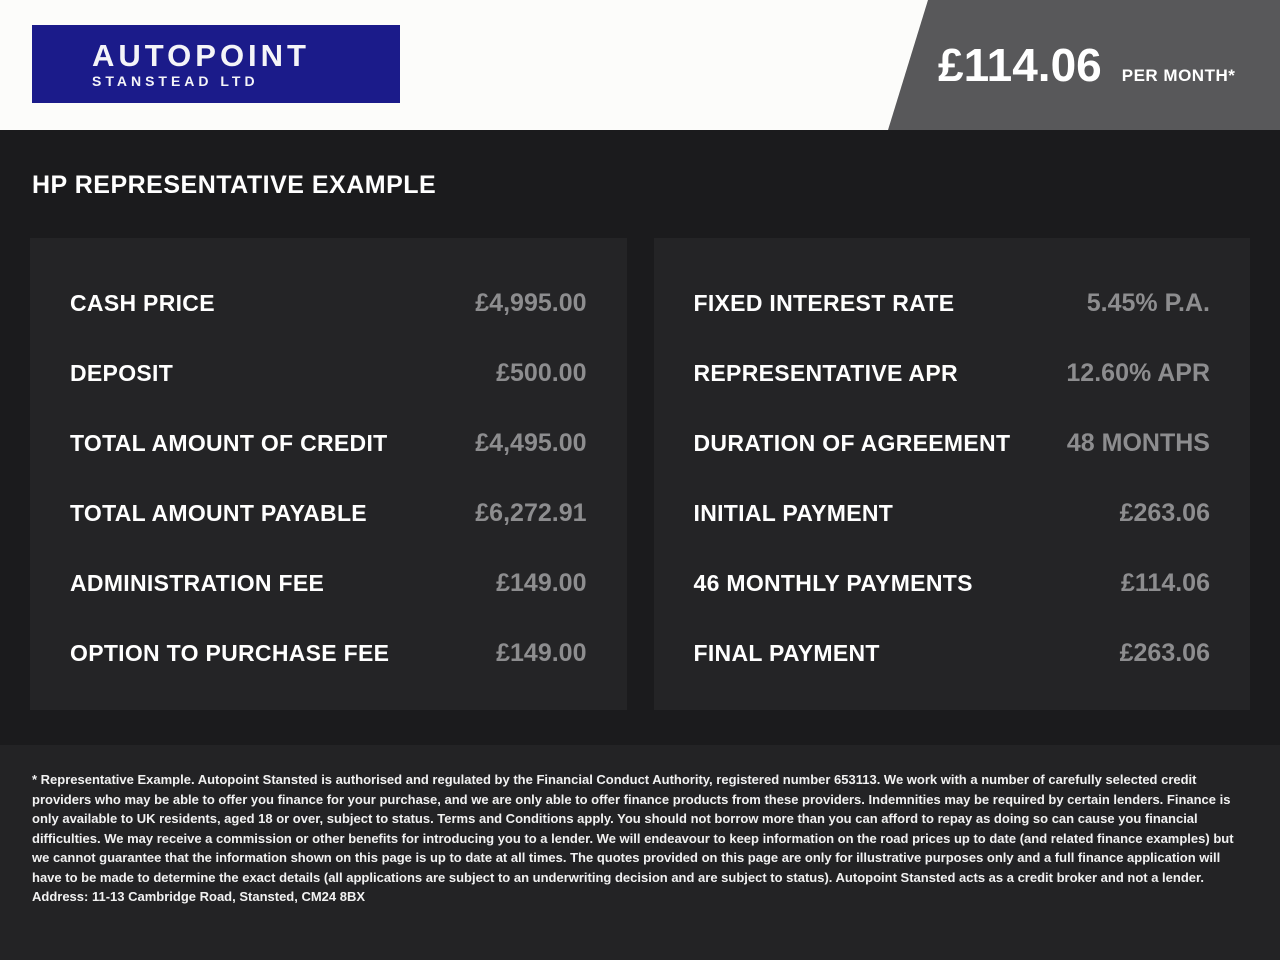 This screenshot has height=960, width=1280. I want to click on finance-row: FIXED INTEREST RATE 5.45% P.A., so click(952, 303).